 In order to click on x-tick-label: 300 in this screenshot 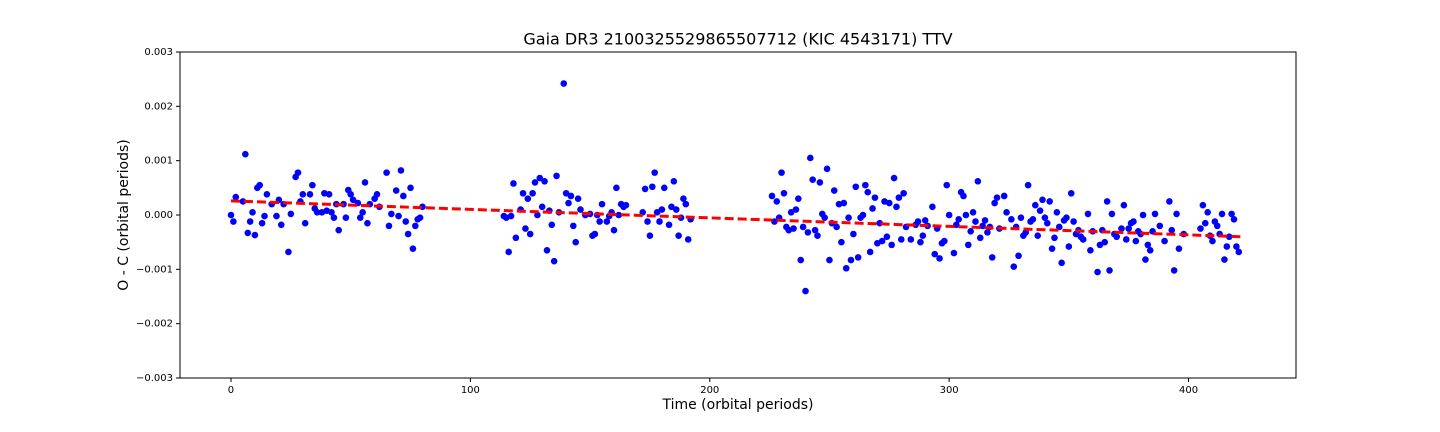, I will do `click(949, 390)`.